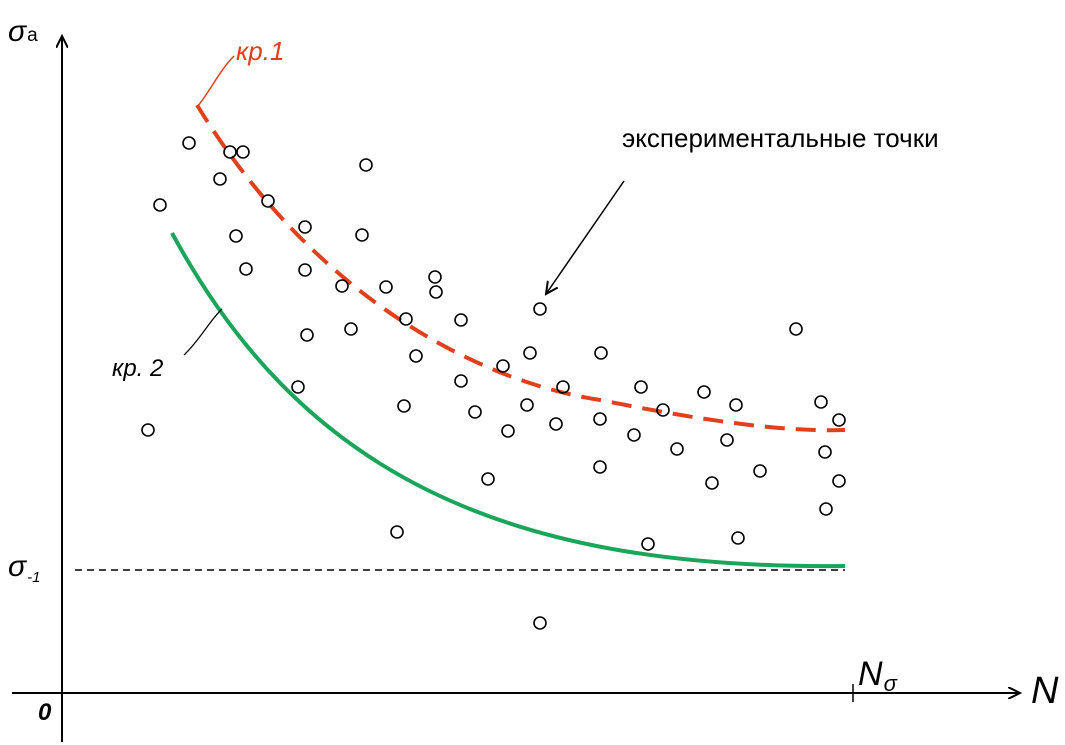  I want to click on curve-2-label: кр. 2, so click(137, 368).